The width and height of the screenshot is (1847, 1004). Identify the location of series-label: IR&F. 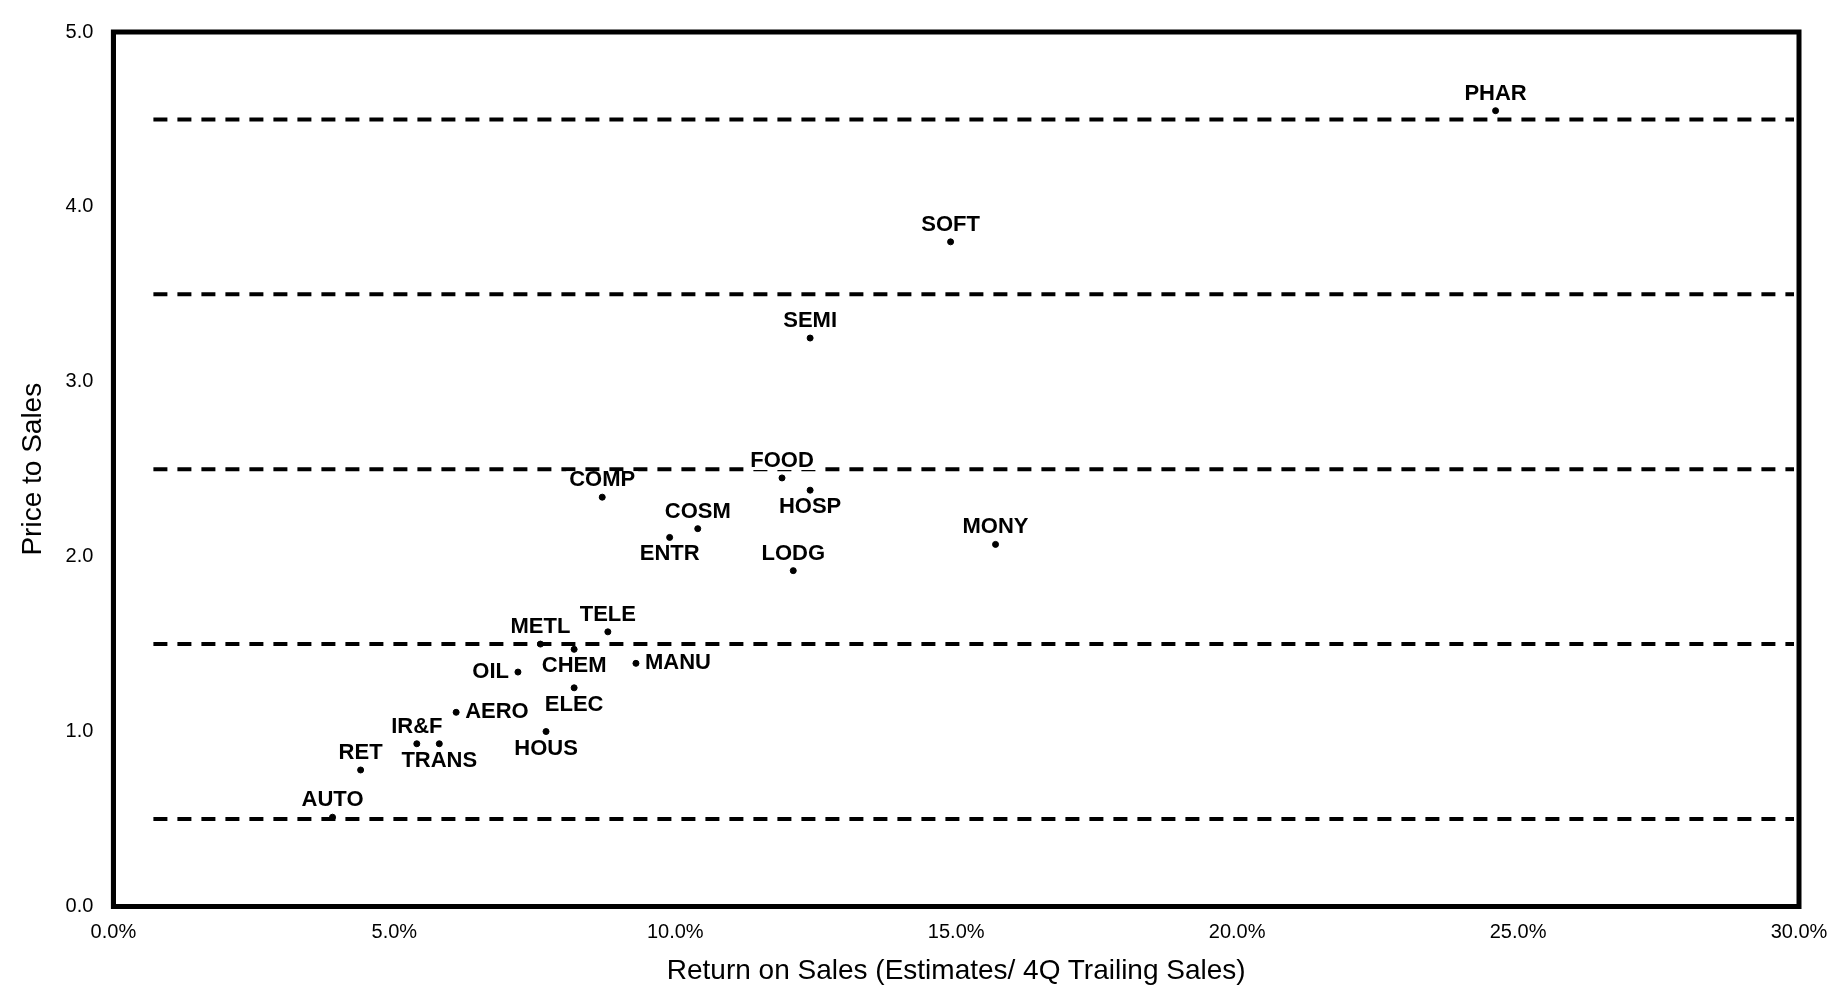
(417, 725).